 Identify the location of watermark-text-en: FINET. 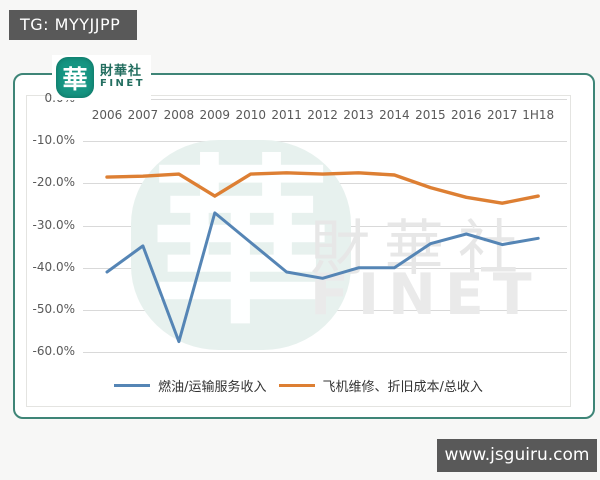
(425, 295).